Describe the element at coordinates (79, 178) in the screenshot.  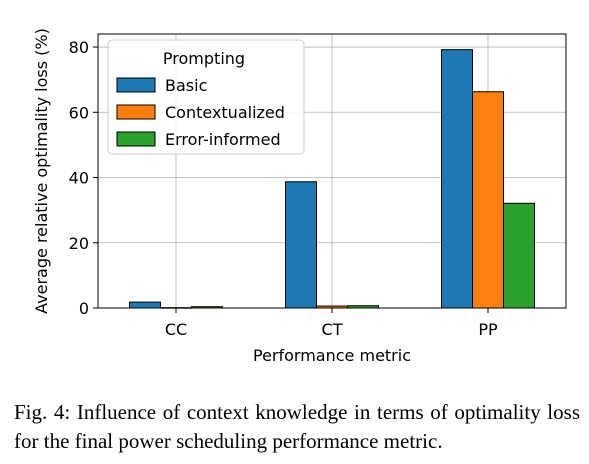
I see `y-tick-label: 40` at that location.